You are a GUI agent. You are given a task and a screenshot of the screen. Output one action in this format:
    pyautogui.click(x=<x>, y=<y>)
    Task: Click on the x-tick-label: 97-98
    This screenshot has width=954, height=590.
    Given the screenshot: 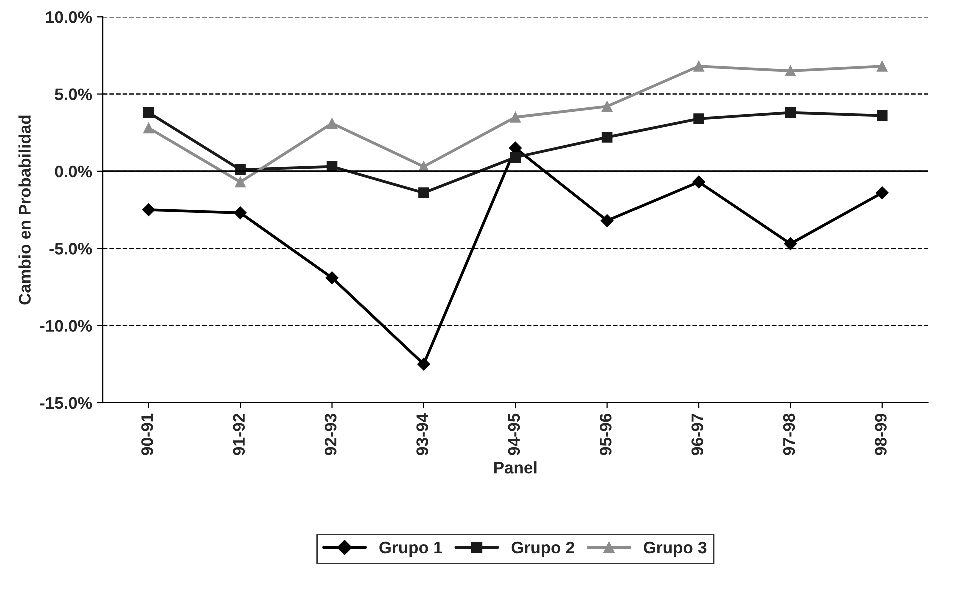 What is the action you would take?
    pyautogui.click(x=789, y=435)
    